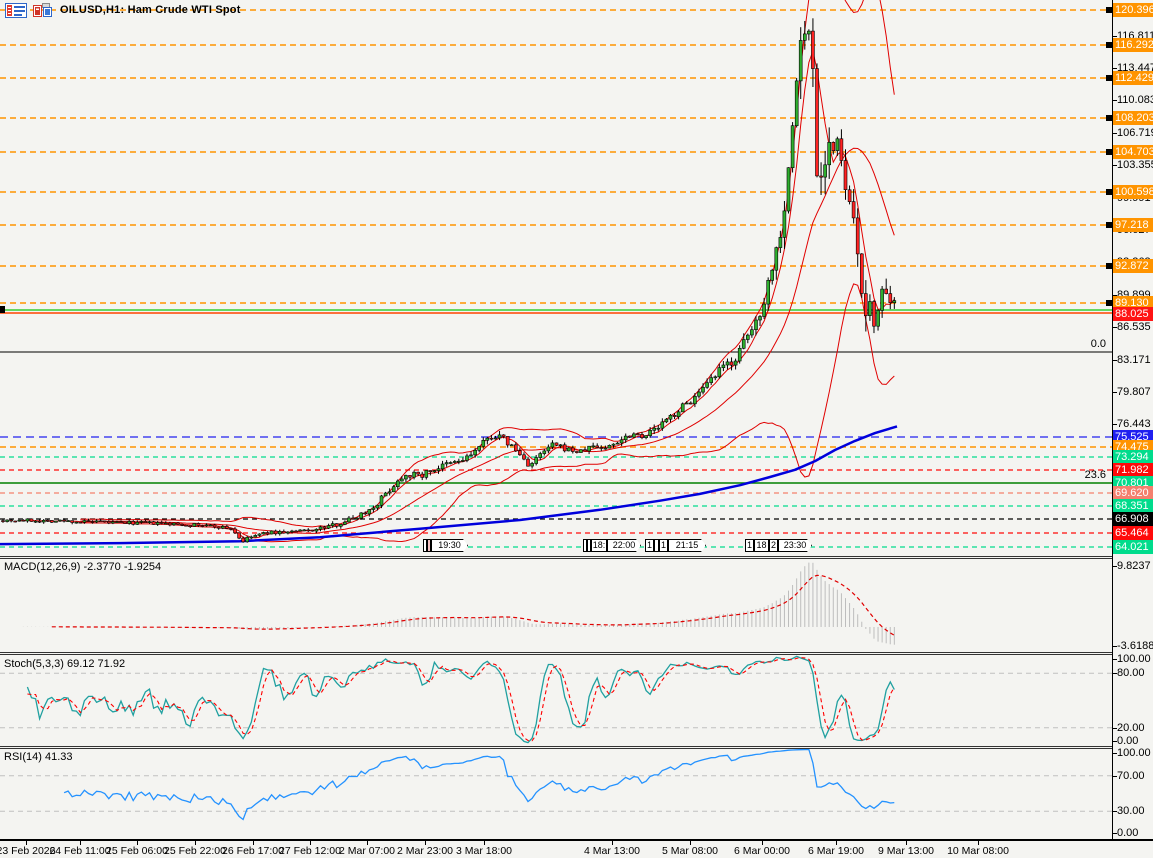  What do you see at coordinates (150, 10) in the screenshot?
I see `chart-title: OILUSD,H1: Ham Crude WTI Spot` at bounding box center [150, 10].